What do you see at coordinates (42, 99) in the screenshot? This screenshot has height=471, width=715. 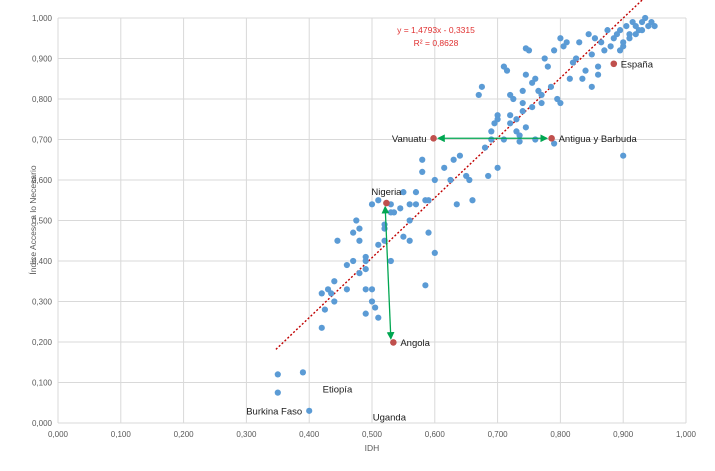 I see `y-tick-label: 0,800` at bounding box center [42, 99].